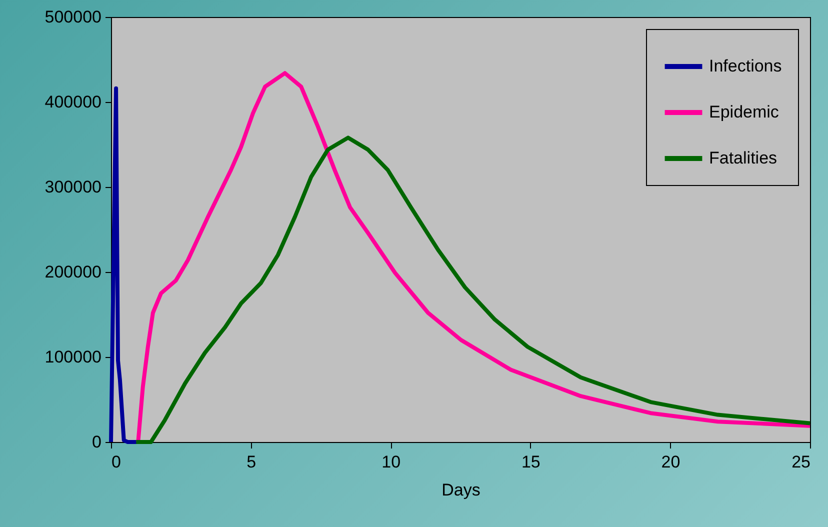 Image resolution: width=828 pixels, height=527 pixels. What do you see at coordinates (461, 490) in the screenshot?
I see `x-axis-title: Days` at bounding box center [461, 490].